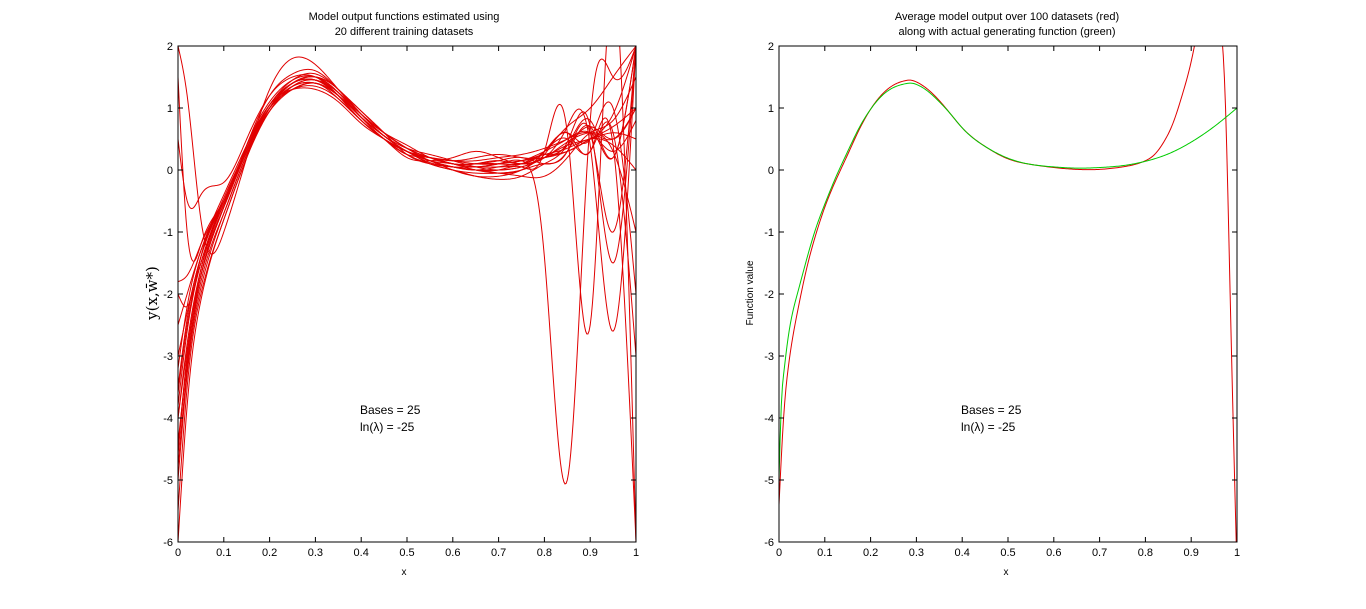  Describe the element at coordinates (452, 553) in the screenshot. I see `left-xtick-label: 0.6` at that location.